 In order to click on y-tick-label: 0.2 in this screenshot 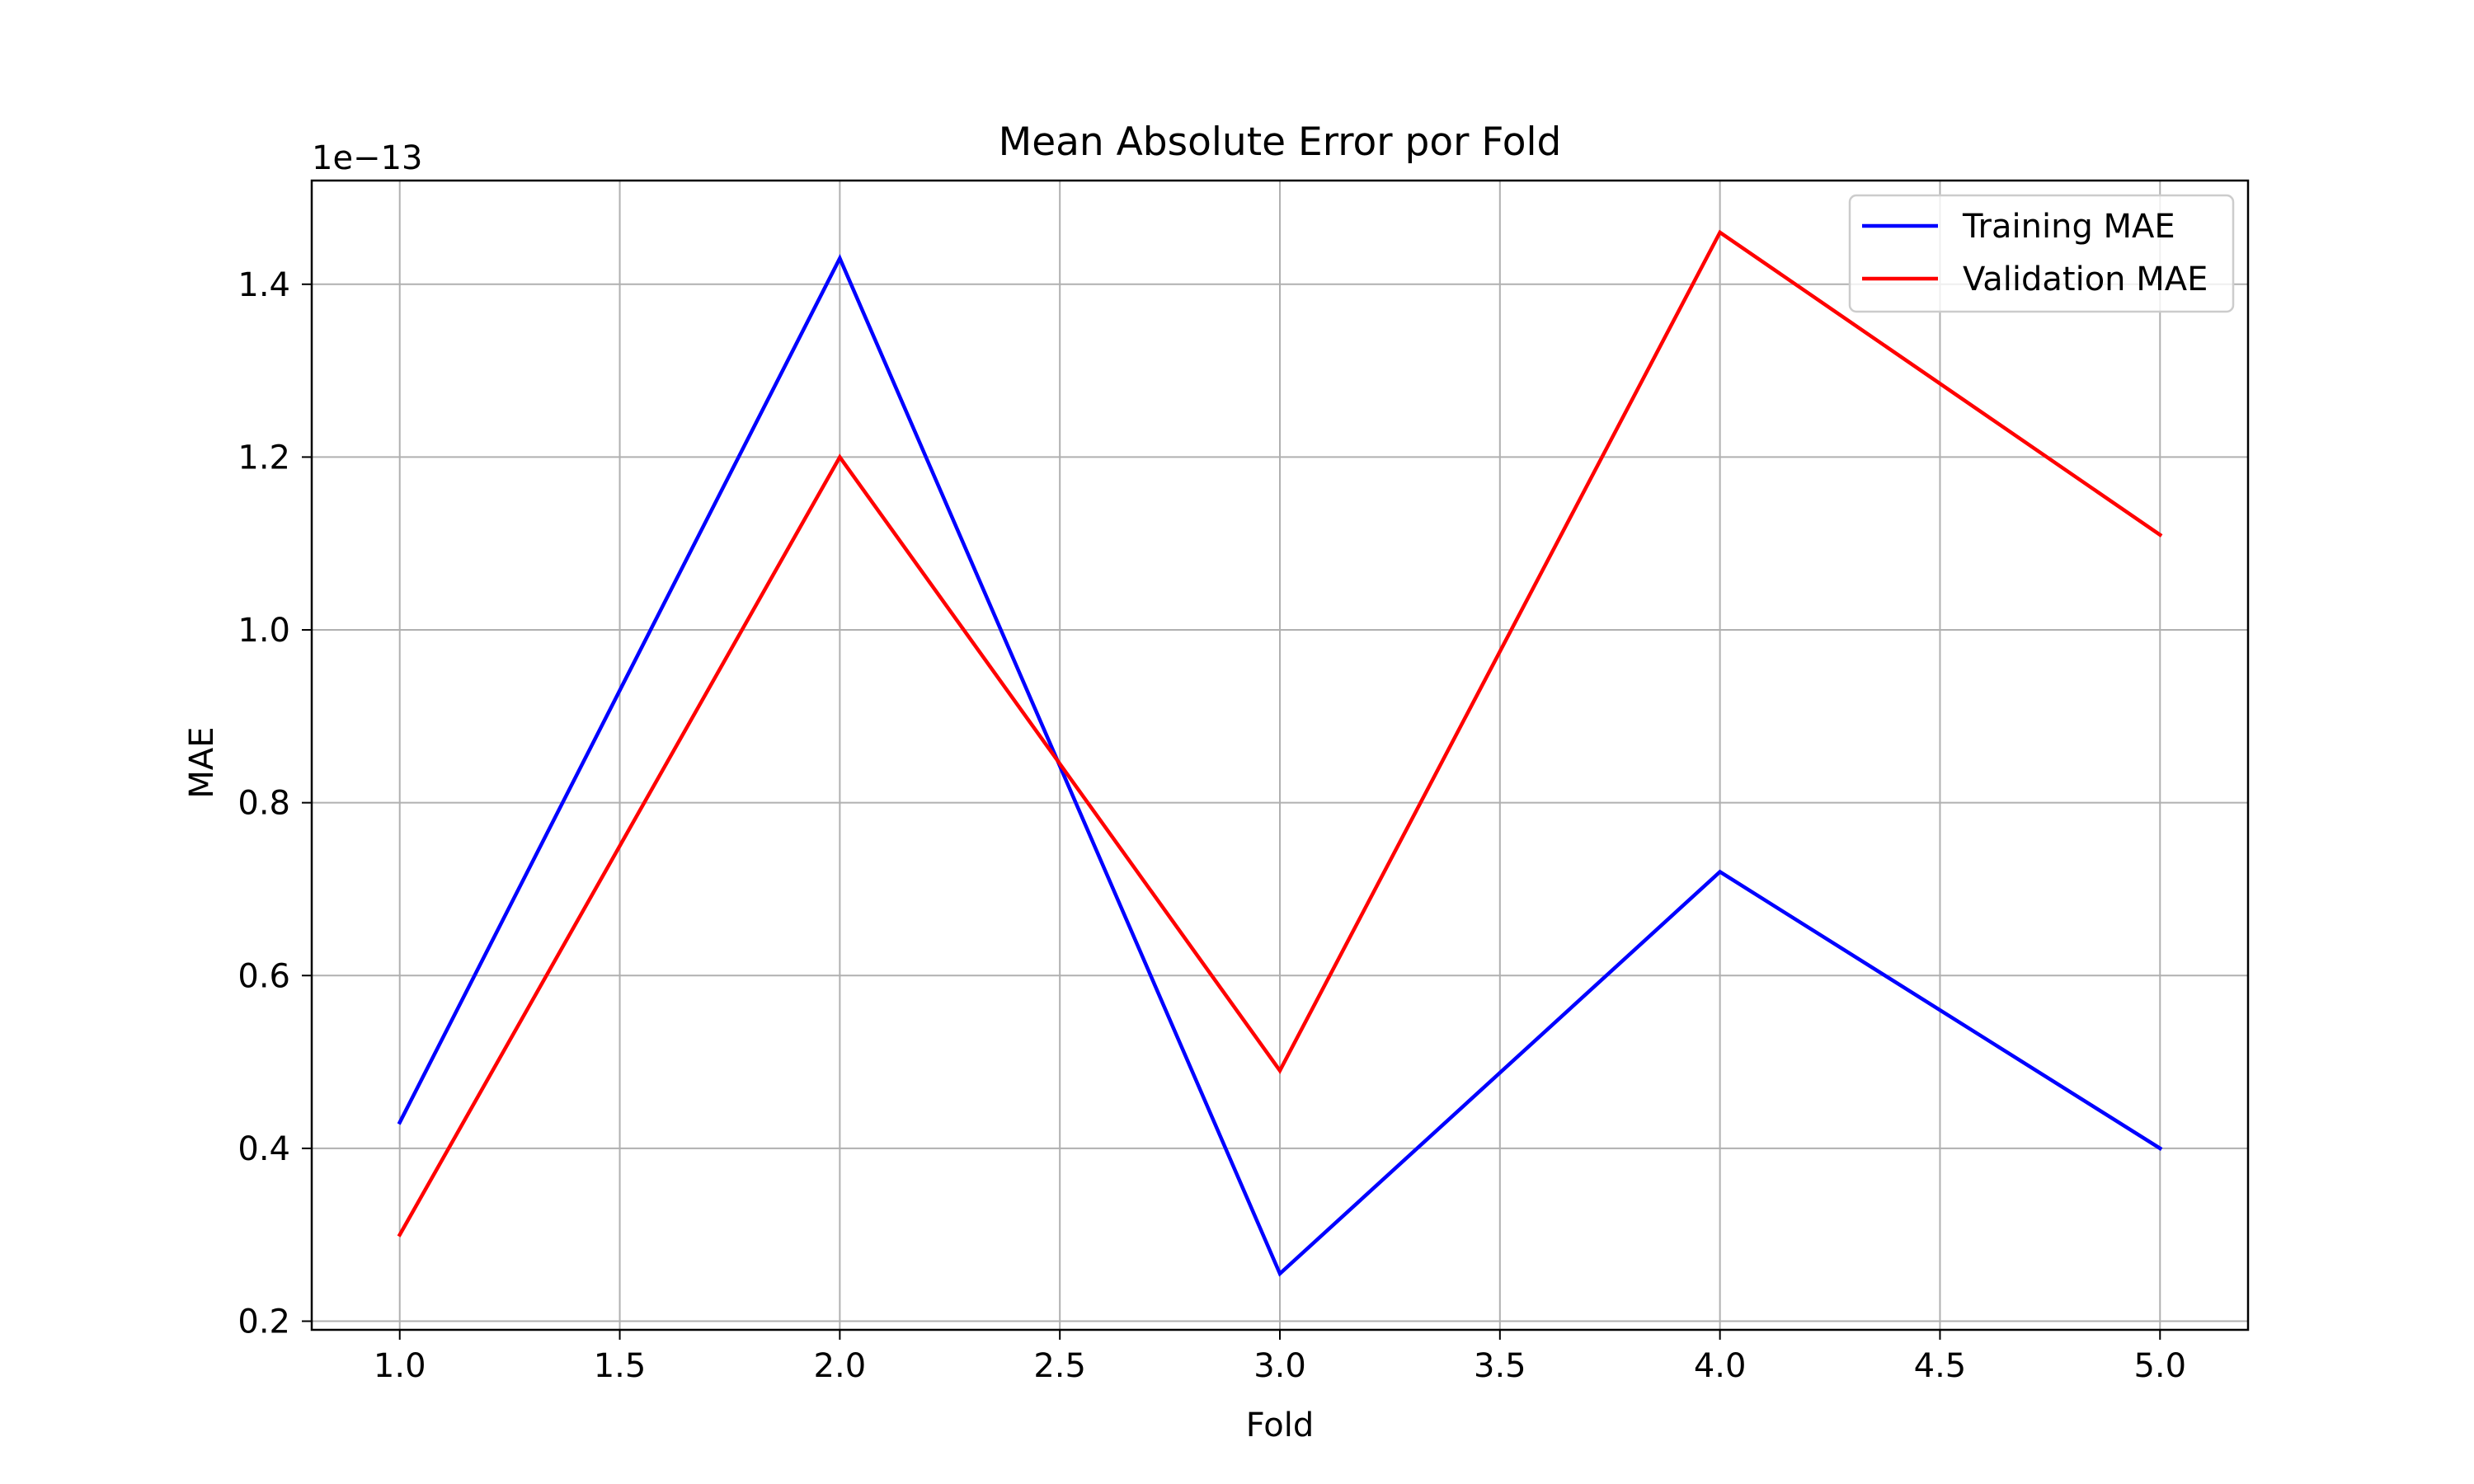, I will do `click(264, 1322)`.